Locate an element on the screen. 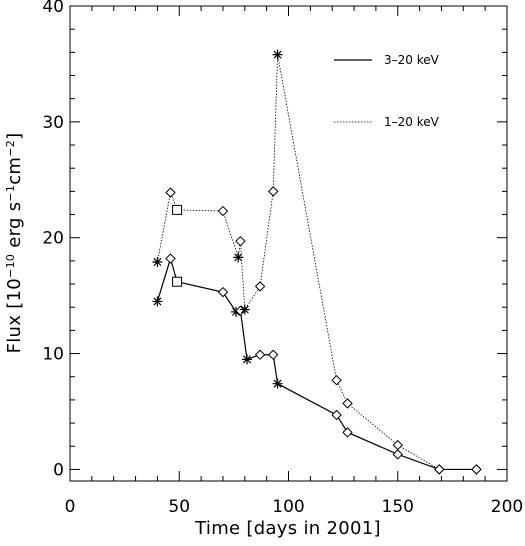  y-axis-title-pre: Flux [10 is located at coordinates (14, 315).